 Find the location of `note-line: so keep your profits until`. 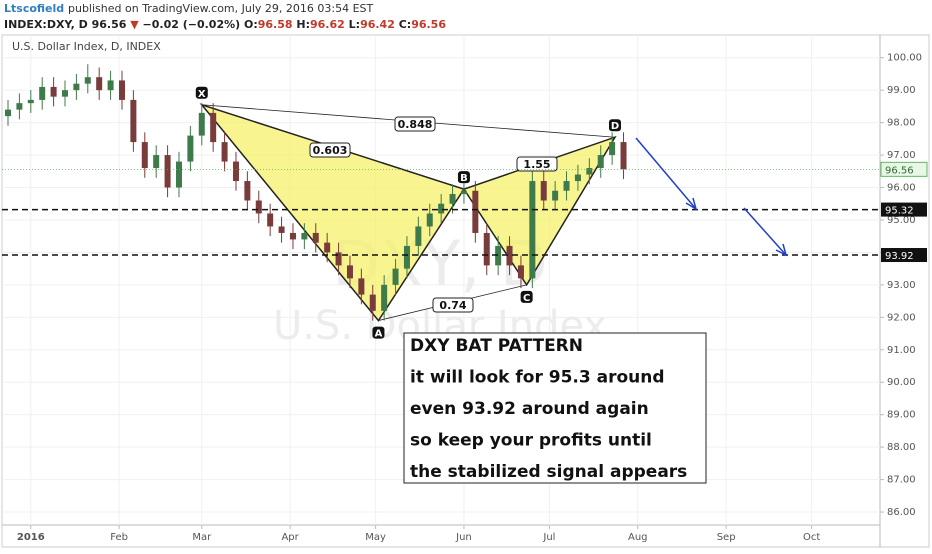

note-line: so keep your profits until is located at coordinates (531, 441).